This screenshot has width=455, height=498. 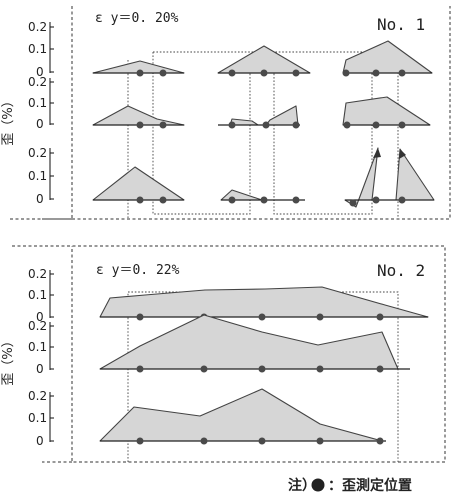 What do you see at coordinates (318, 485) in the screenshot?
I see `measurement-point-icon` at bounding box center [318, 485].